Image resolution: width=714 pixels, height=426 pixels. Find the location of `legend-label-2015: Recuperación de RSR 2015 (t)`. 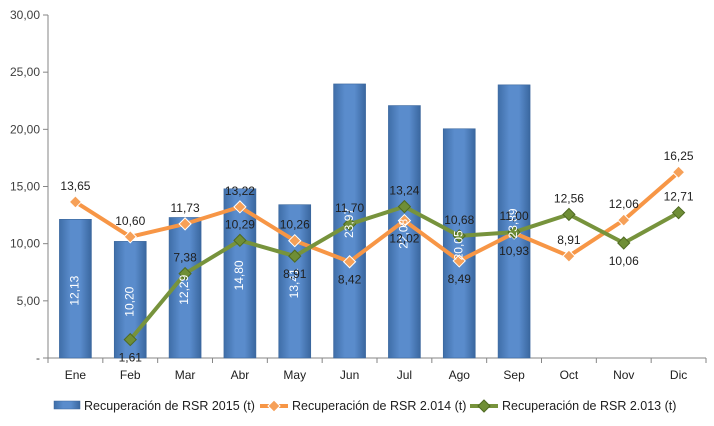

legend-label-2015: Recuperación de RSR 2015 (t) is located at coordinates (169, 406).